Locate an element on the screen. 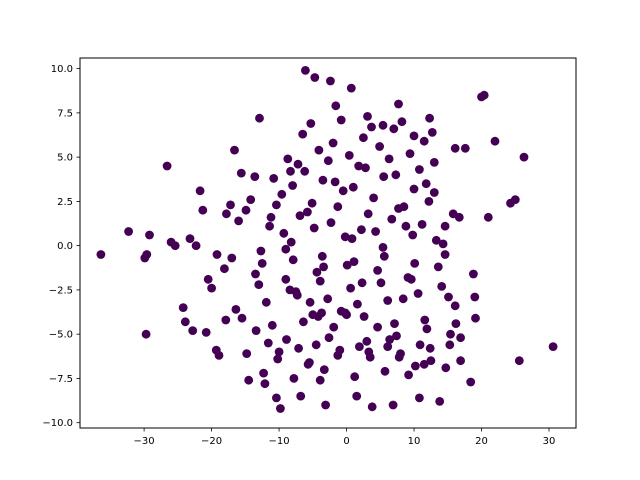 The image size is (640, 480). x-tick-label: −30 is located at coordinates (144, 441).